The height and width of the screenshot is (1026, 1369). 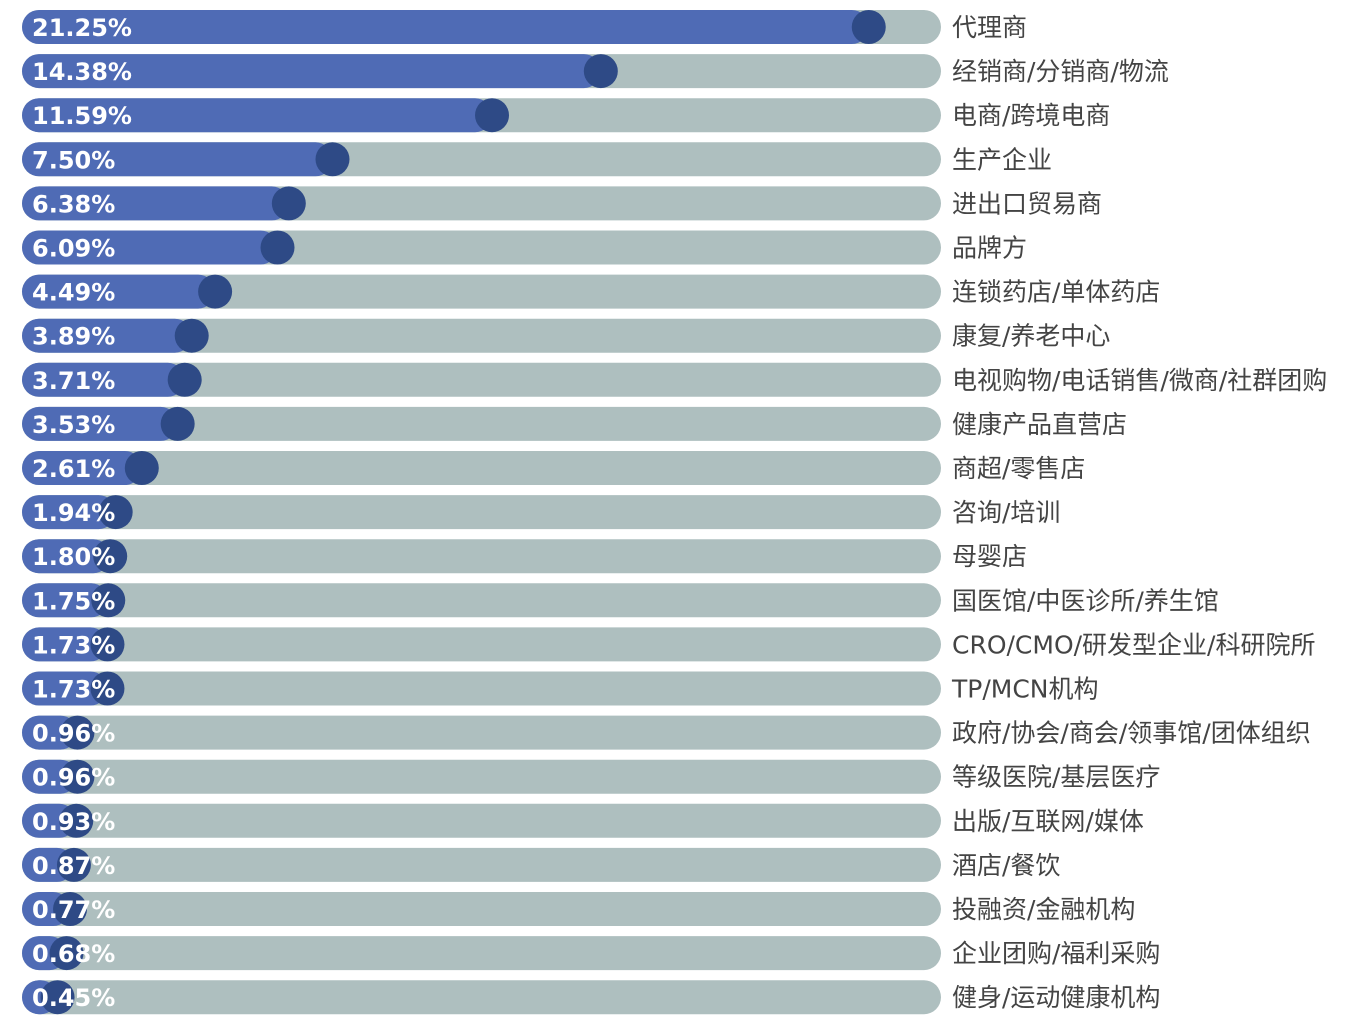 What do you see at coordinates (524, 247) in the screenshot?
I see `bar-row: 6.09% 品牌方` at bounding box center [524, 247].